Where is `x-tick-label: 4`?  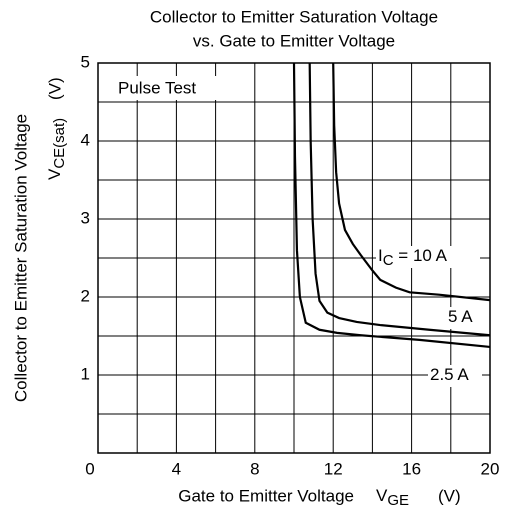 x-tick-label: 4 is located at coordinates (176, 468).